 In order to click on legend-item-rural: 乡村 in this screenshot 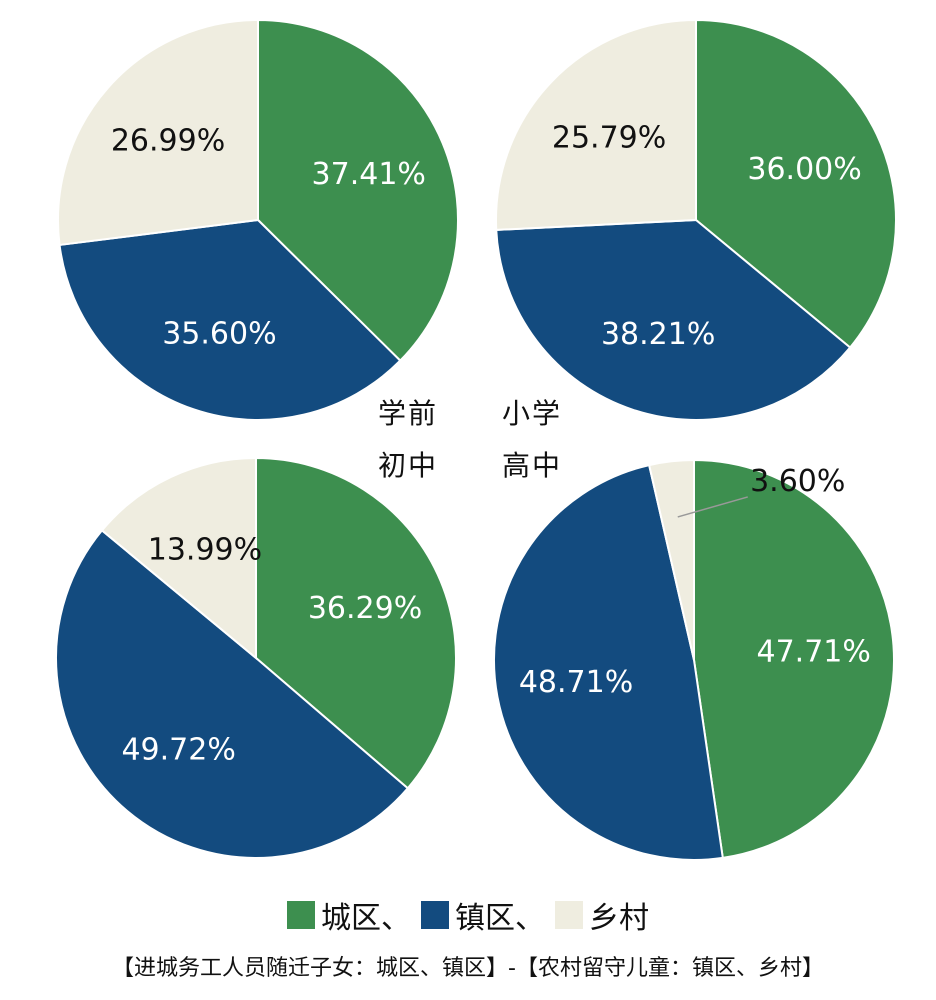, I will do `click(602, 915)`.